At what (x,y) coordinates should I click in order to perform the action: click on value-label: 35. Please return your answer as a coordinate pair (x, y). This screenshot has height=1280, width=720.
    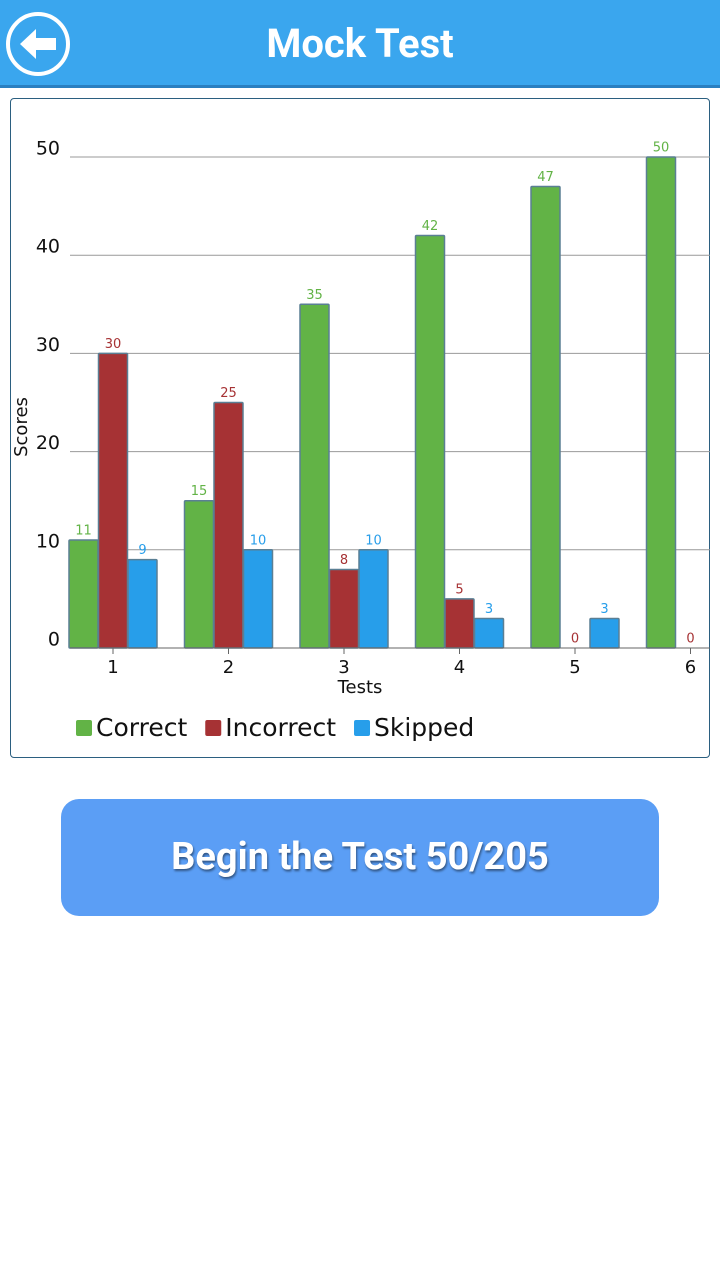
    Looking at the image, I should click on (314, 295).